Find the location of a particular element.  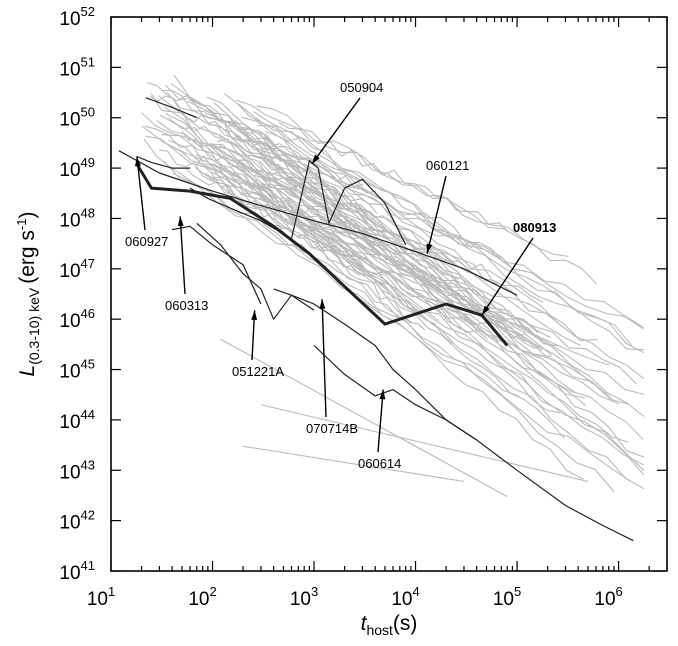

x-axis-label: thost(s) is located at coordinates (389, 625).